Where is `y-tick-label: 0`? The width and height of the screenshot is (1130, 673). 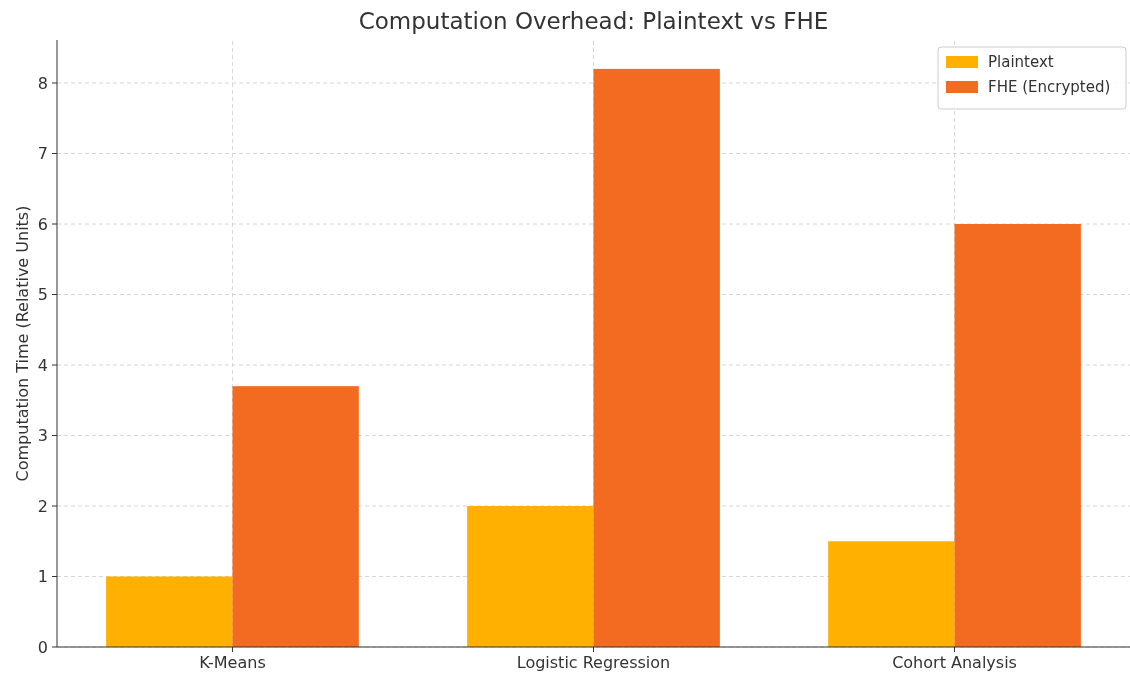 y-tick-label: 0 is located at coordinates (42, 647).